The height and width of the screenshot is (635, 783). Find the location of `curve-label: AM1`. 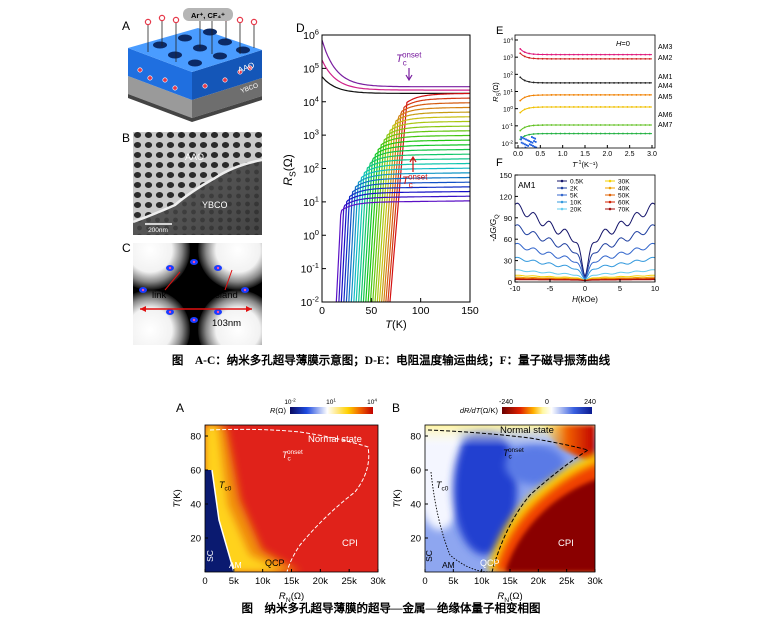

curve-label: AM1 is located at coordinates (665, 77).